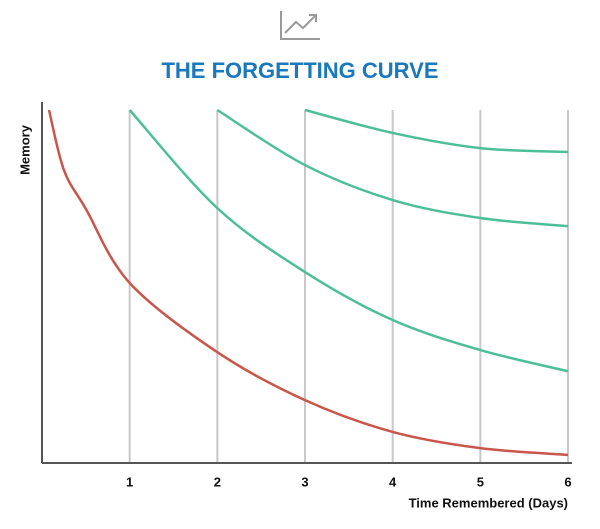 The height and width of the screenshot is (529, 600). What do you see at coordinates (24, 149) in the screenshot?
I see `y-axis-label: Memory` at bounding box center [24, 149].